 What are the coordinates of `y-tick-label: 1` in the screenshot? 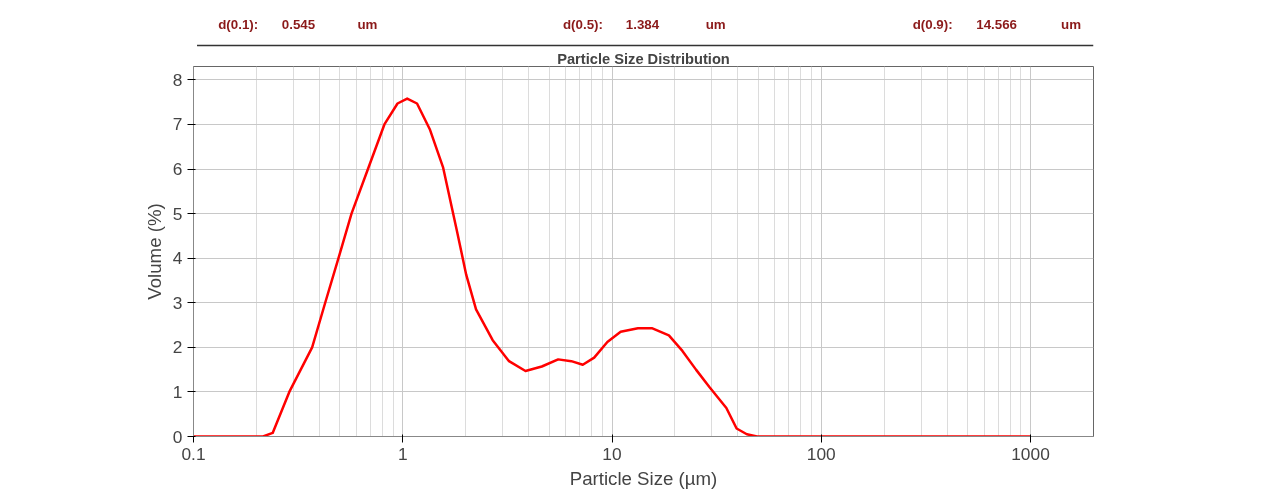 It's located at (177, 391).